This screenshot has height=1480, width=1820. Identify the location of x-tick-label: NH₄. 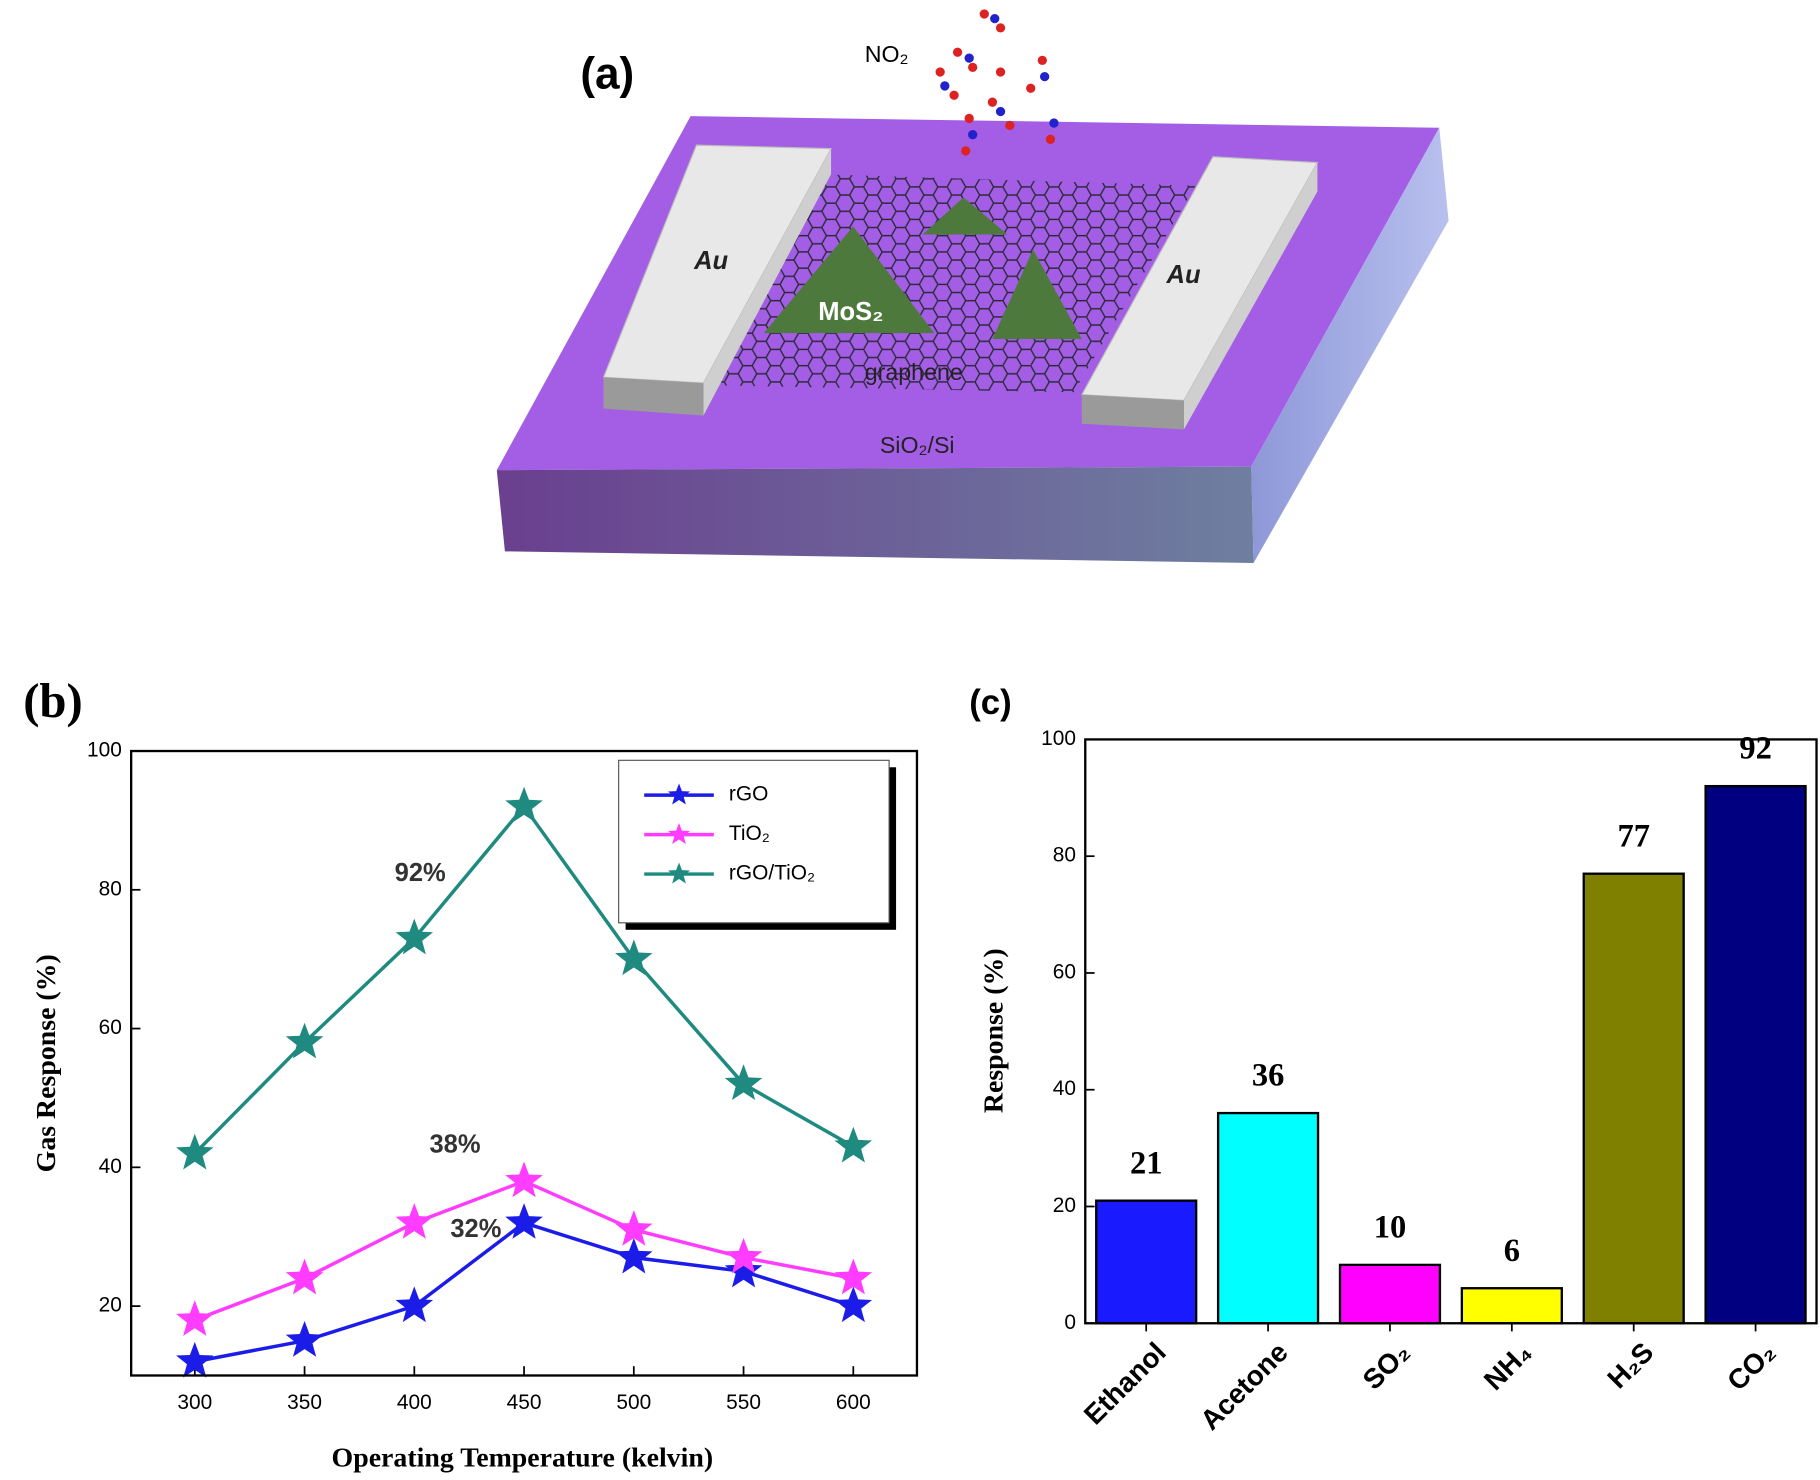
(1508, 1366).